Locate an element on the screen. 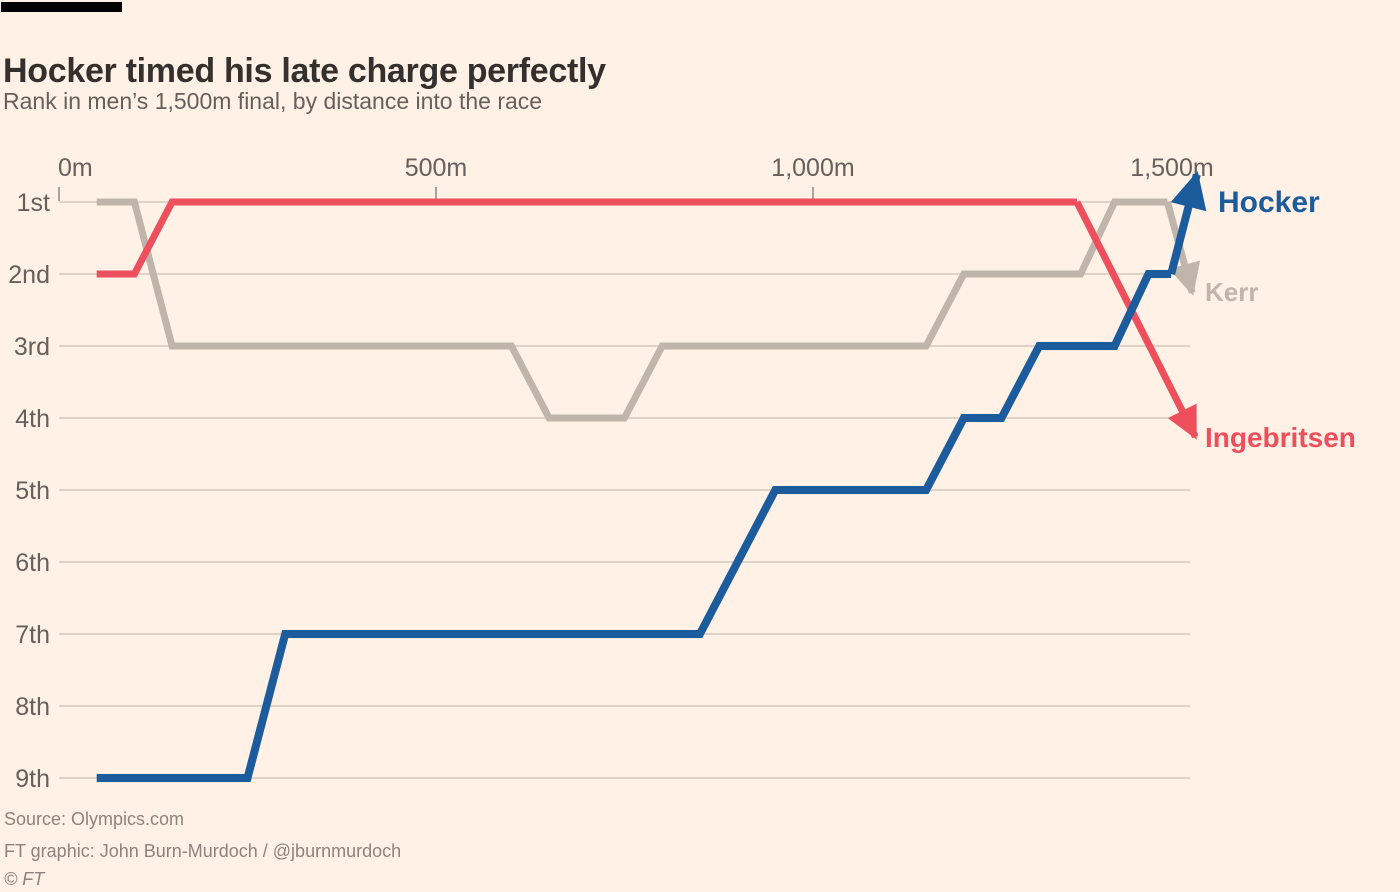 The width and height of the screenshot is (1400, 892). x-tick-label: 0m is located at coordinates (75, 168).